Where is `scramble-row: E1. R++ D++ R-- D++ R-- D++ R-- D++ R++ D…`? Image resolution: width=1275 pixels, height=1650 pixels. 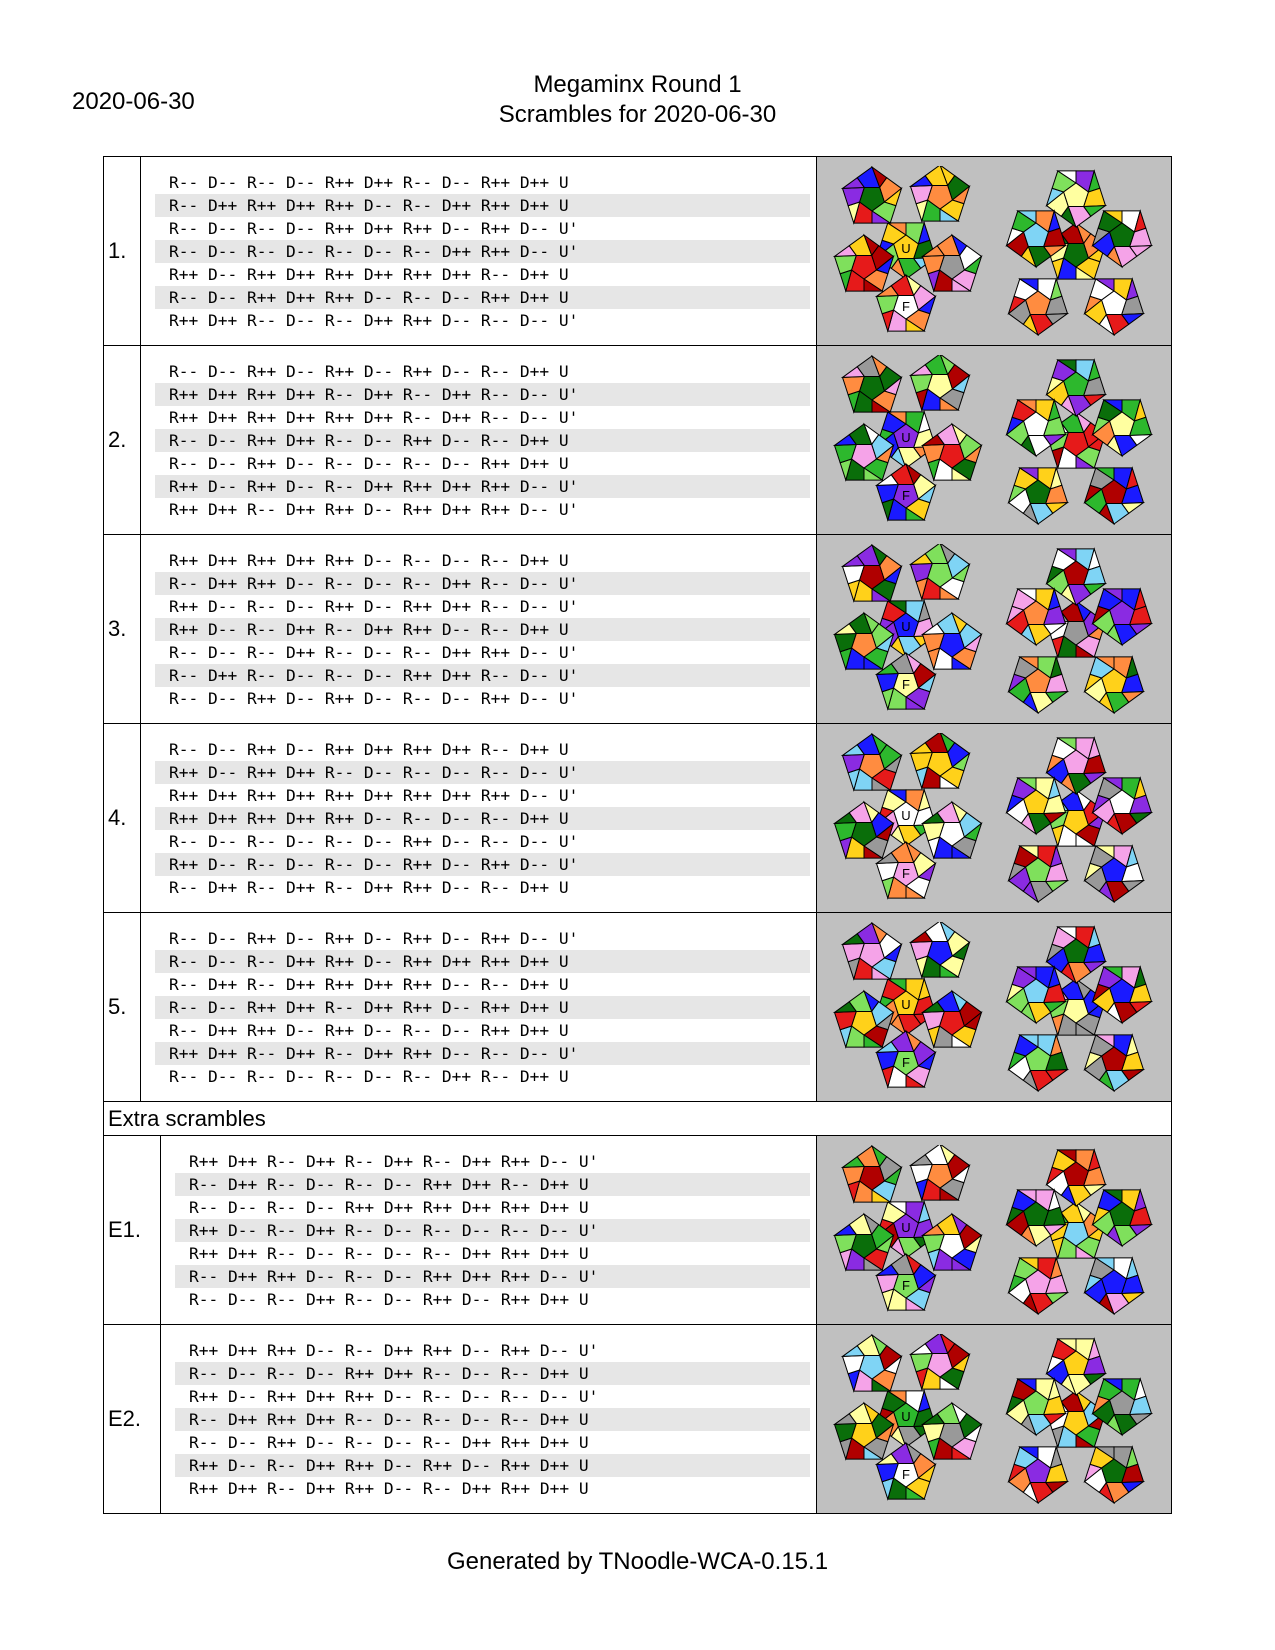 scramble-row: E1. R++ D++ R-- D++ R-- D++ R-- D++ R++ D… is located at coordinates (638, 1230).